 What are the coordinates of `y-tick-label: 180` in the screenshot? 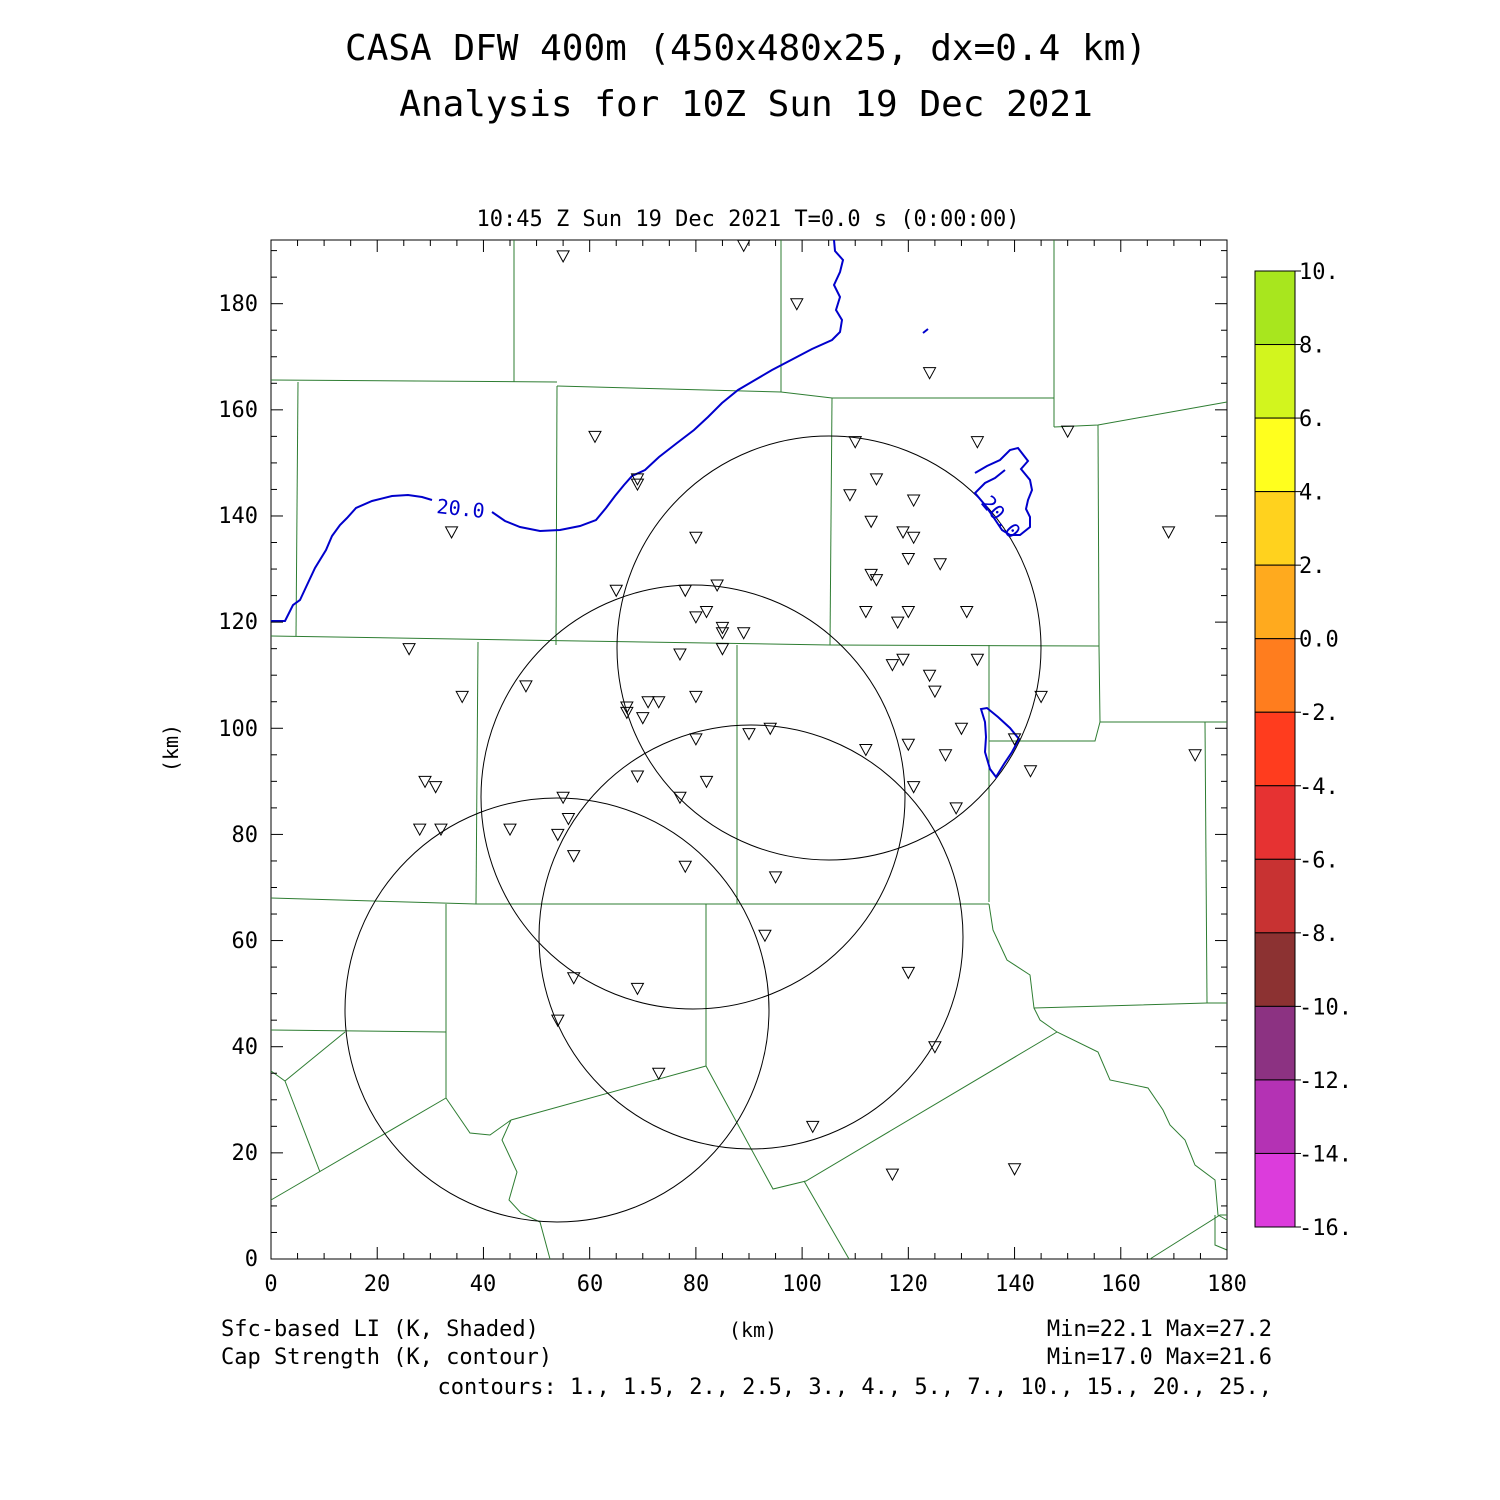 It's located at (238, 304).